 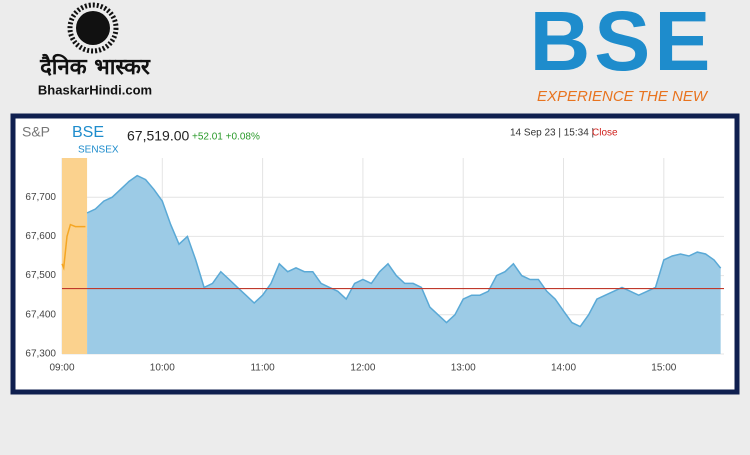 What do you see at coordinates (563, 368) in the screenshot?
I see `x-tick-label: 14:00` at bounding box center [563, 368].